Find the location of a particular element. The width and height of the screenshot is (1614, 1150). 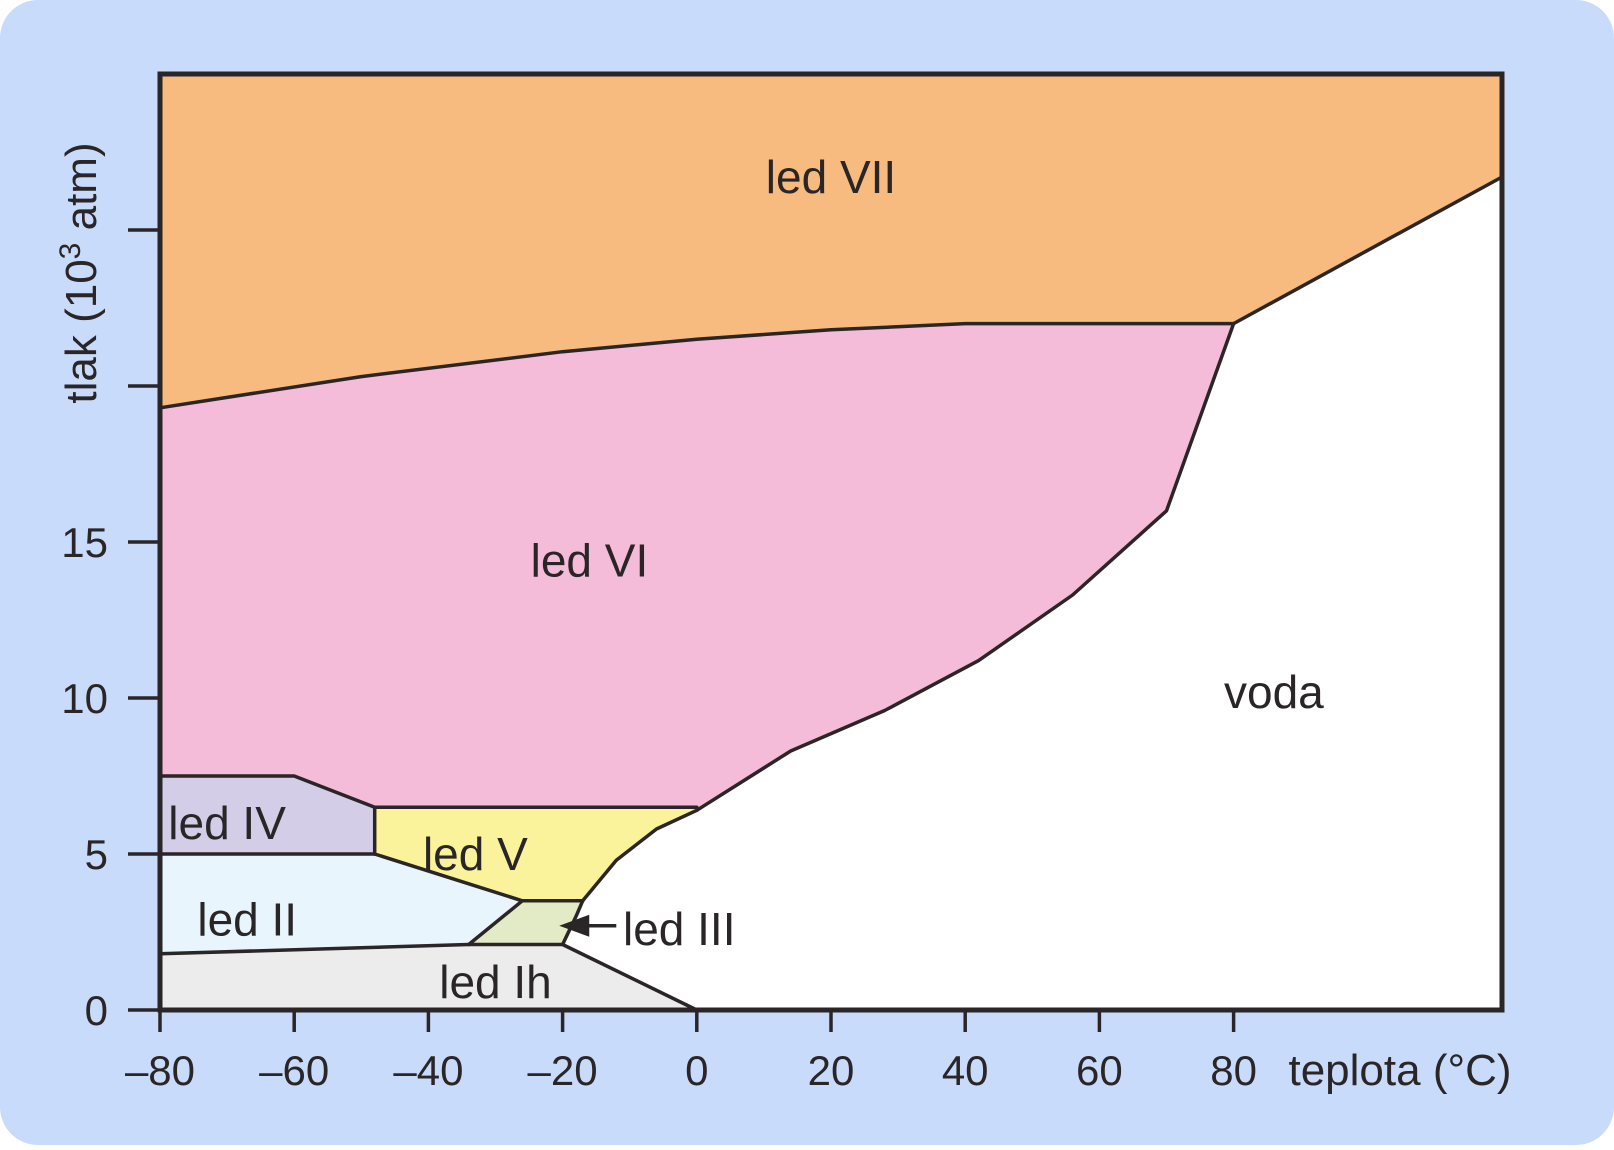

boundary-ice-VI-melt is located at coordinates (965, 567).